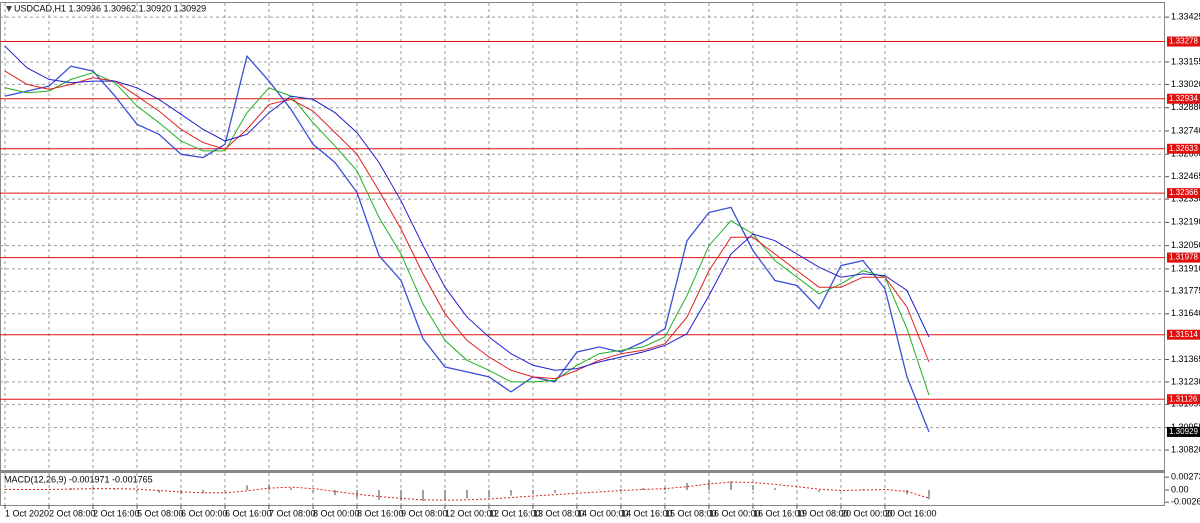  What do you see at coordinates (1180, 489) in the screenshot?
I see `y-tick-label: 0.00` at bounding box center [1180, 489].